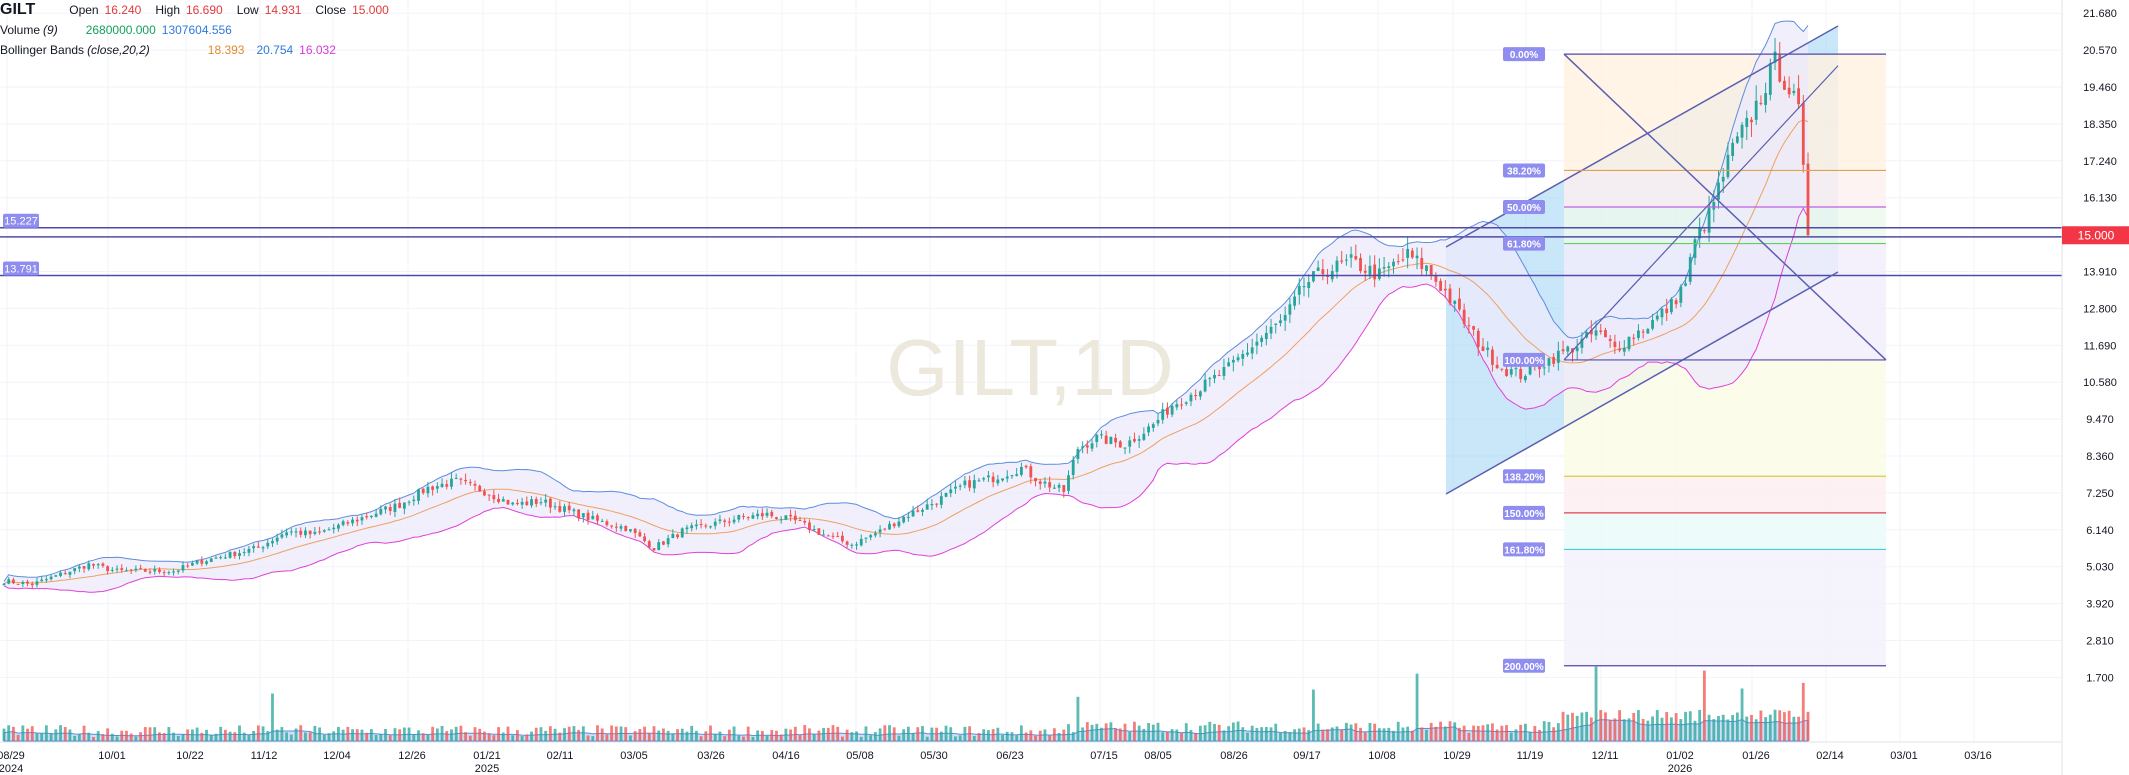 This screenshot has width=2129, height=775. What do you see at coordinates (50, 30) in the screenshot?
I see `volume-param: (9)` at bounding box center [50, 30].